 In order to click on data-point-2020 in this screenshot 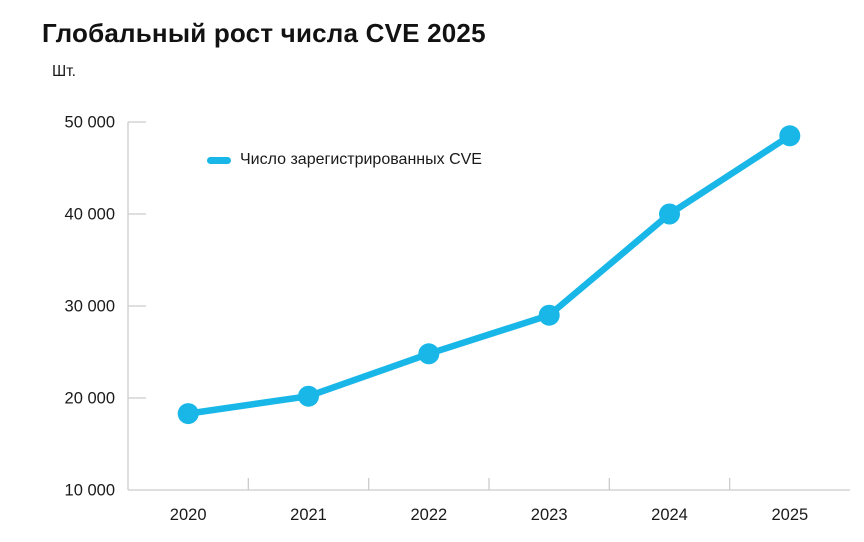, I will do `click(188, 414)`.